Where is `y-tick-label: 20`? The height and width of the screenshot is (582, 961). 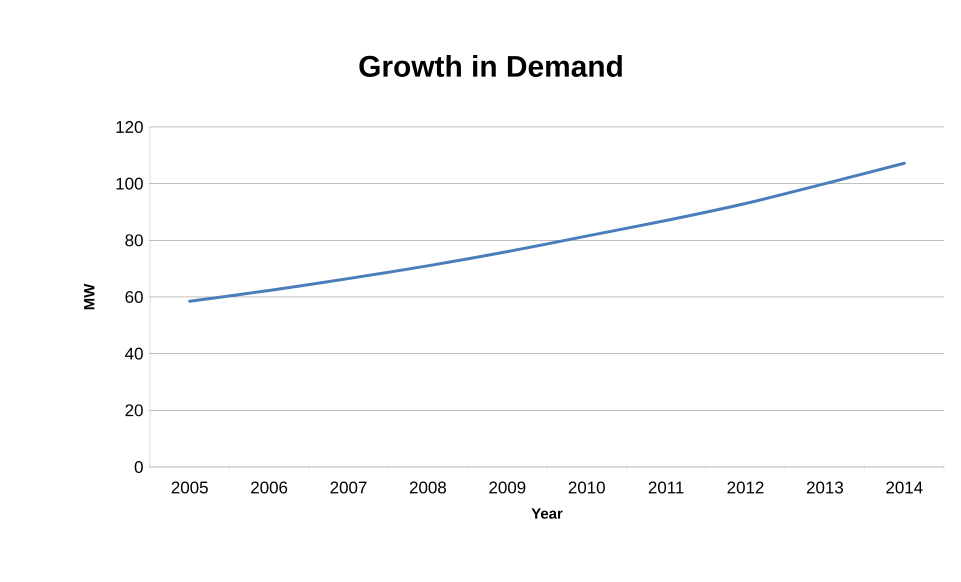 y-tick-label: 20 is located at coordinates (134, 410).